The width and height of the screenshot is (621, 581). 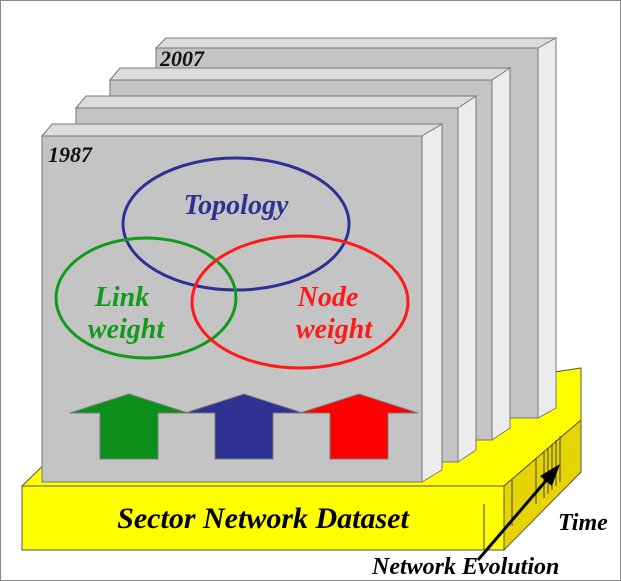 I want to click on link-weight-ellipse, so click(x=146, y=298).